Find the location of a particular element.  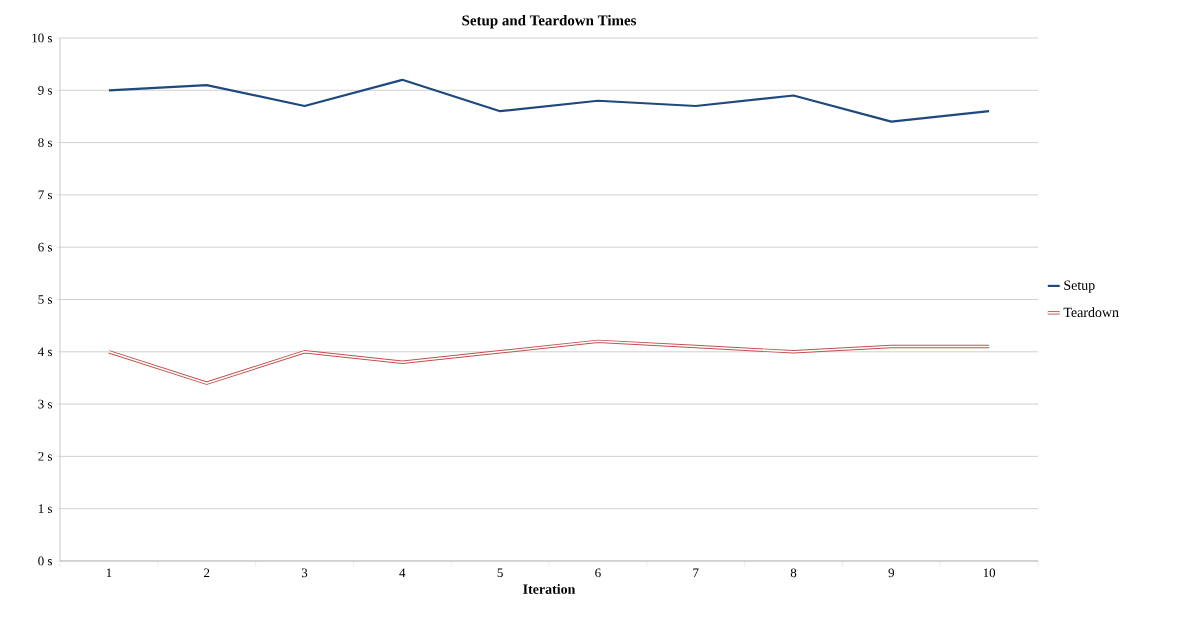

x-tick-label: 10 is located at coordinates (989, 573).